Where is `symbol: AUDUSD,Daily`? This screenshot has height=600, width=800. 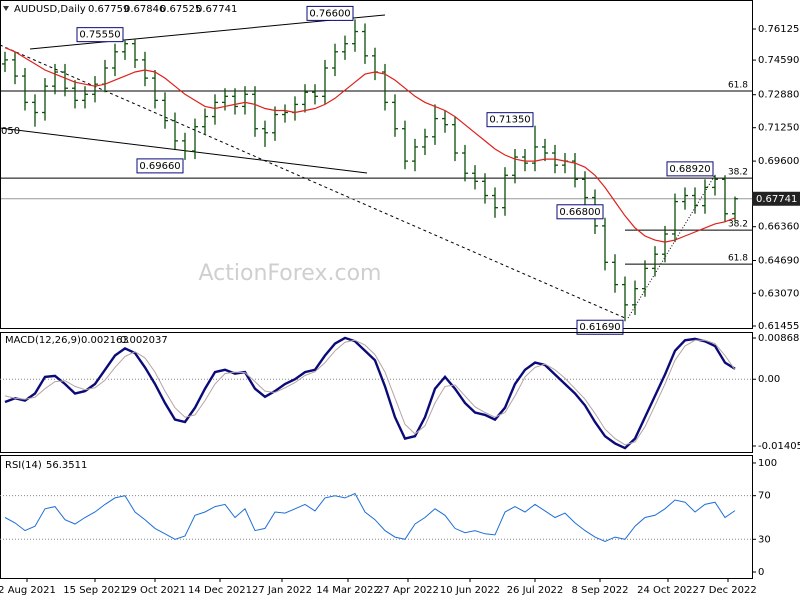 symbol: AUDUSD,Daily is located at coordinates (50, 9).